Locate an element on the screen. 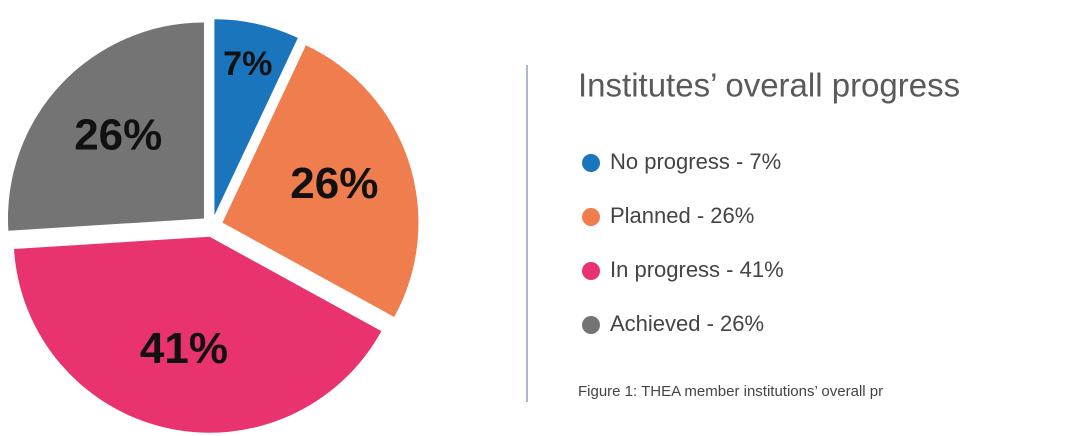 This screenshot has height=436, width=1067. legend-label: Achieved - 26% is located at coordinates (687, 323).